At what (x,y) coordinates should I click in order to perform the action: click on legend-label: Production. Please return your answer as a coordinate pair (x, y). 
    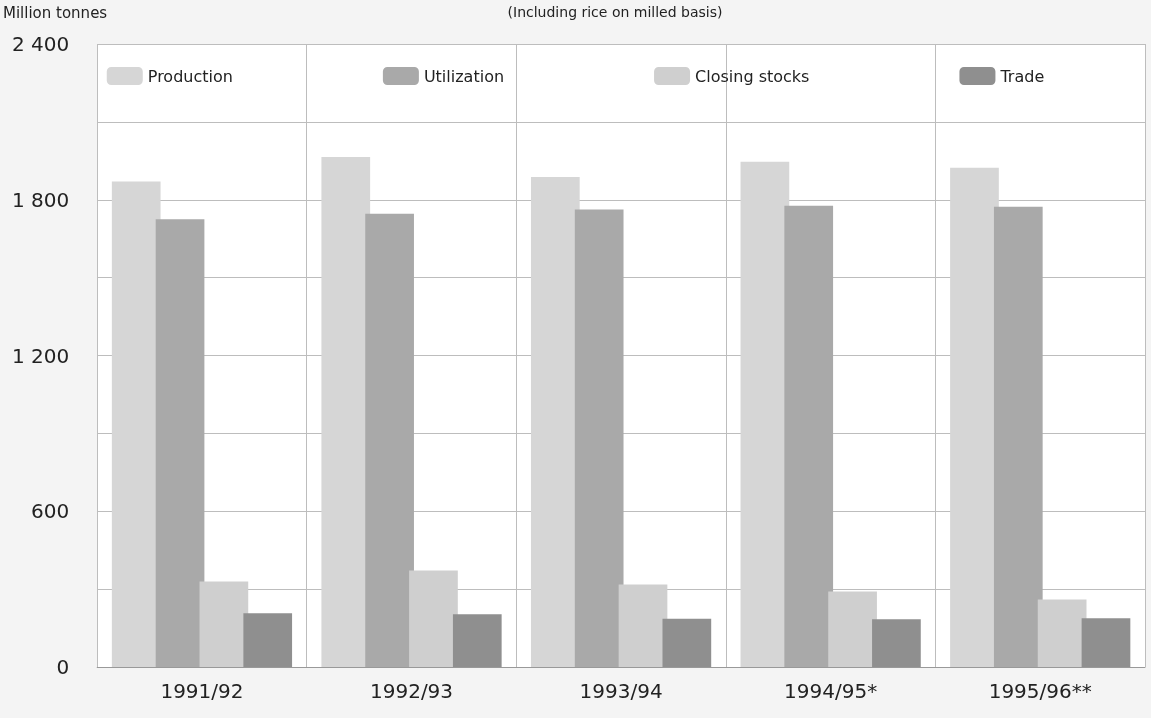
    Looking at the image, I should click on (190, 76).